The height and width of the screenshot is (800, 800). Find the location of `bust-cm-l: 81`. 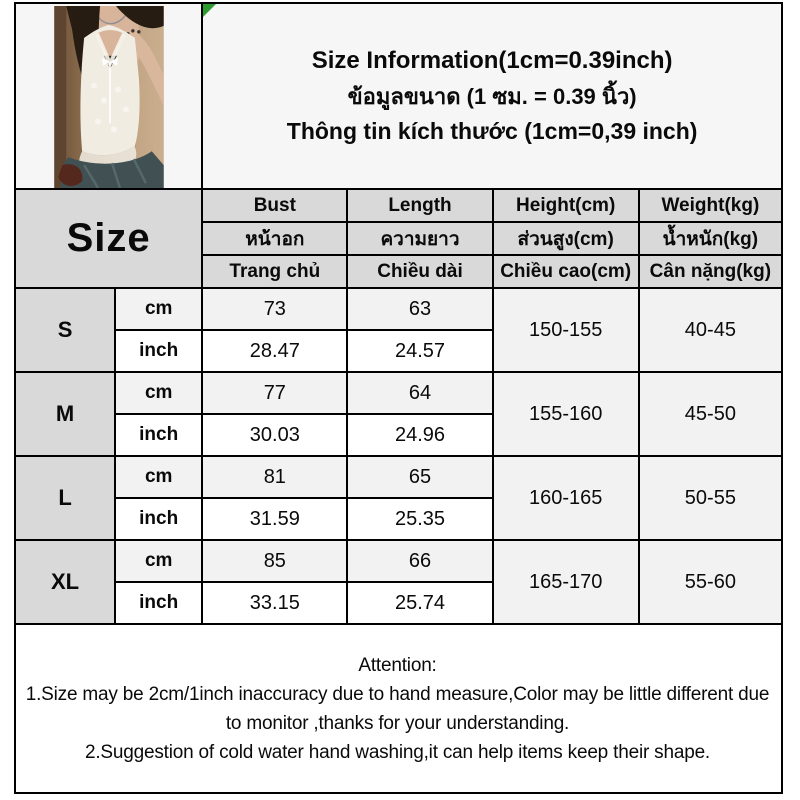

bust-cm-l: 81 is located at coordinates (275, 477).